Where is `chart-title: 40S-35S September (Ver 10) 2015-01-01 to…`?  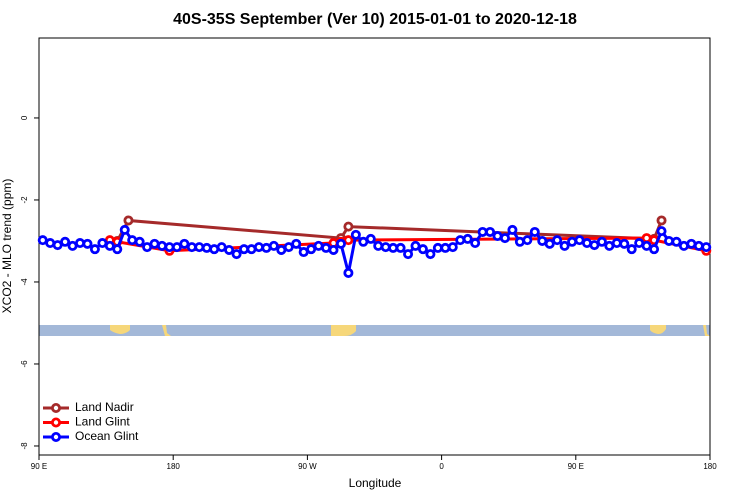
chart-title: 40S-35S September (Ver 10) 2015-01-01 to… is located at coordinates (375, 19).